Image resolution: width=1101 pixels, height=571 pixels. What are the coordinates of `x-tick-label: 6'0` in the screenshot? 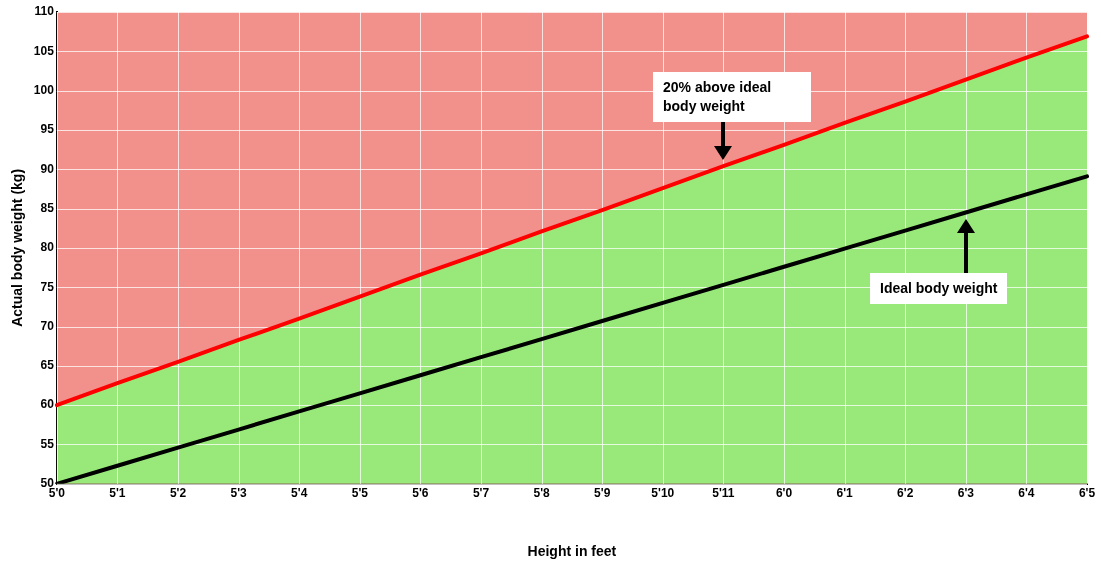 It's located at (784, 493).